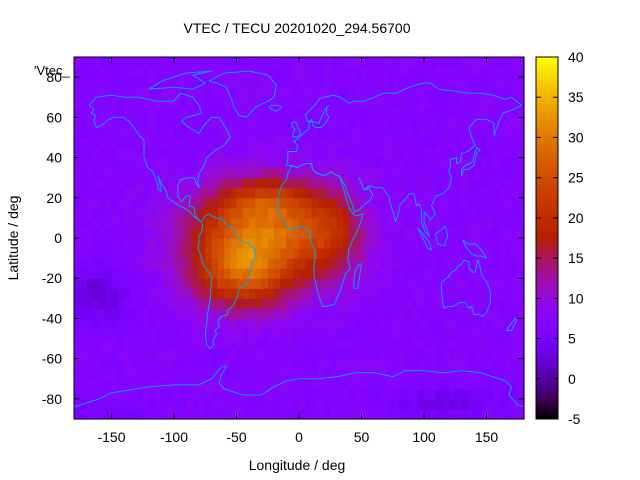 The width and height of the screenshot is (640, 480). I want to click on y-tick-label: 20, so click(54, 198).